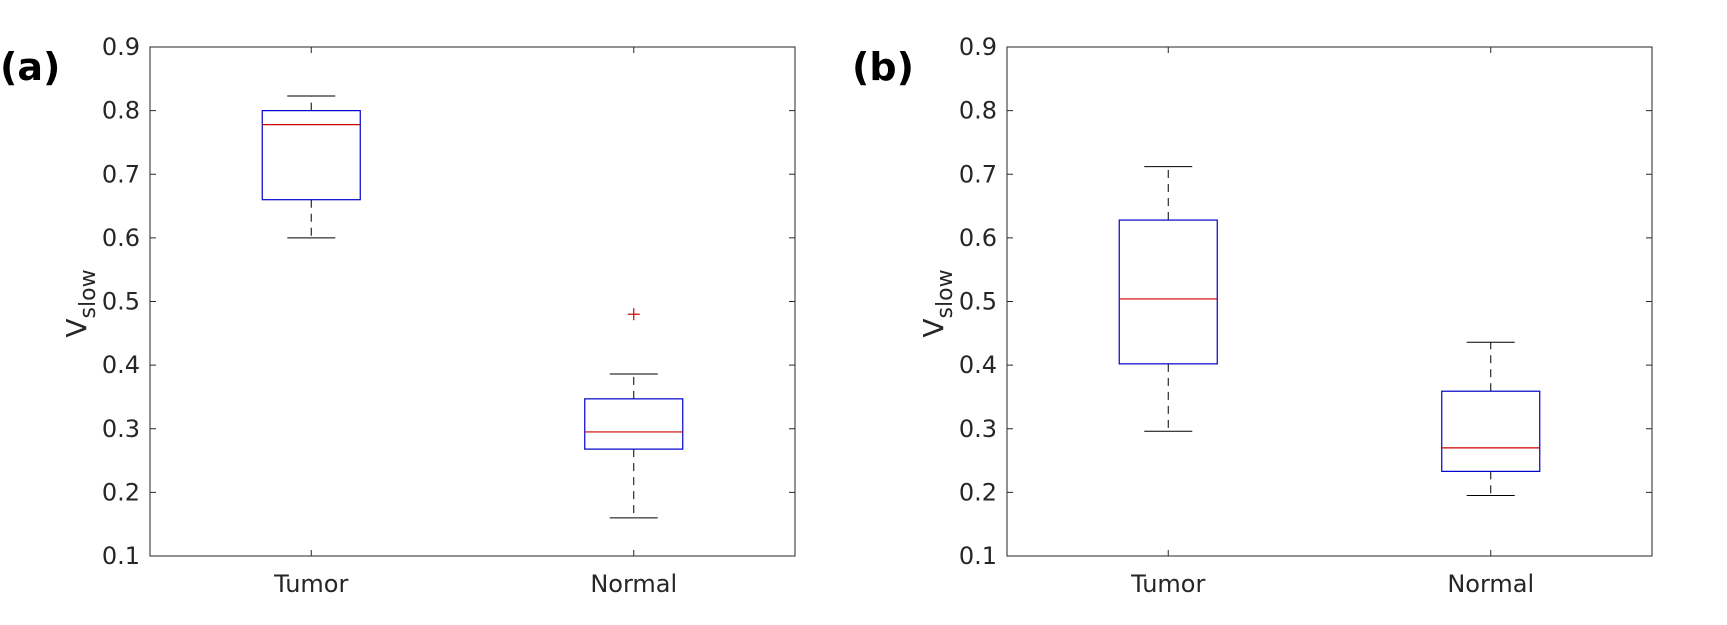  I want to click on panel-b-tumor-box, so click(1168, 292).